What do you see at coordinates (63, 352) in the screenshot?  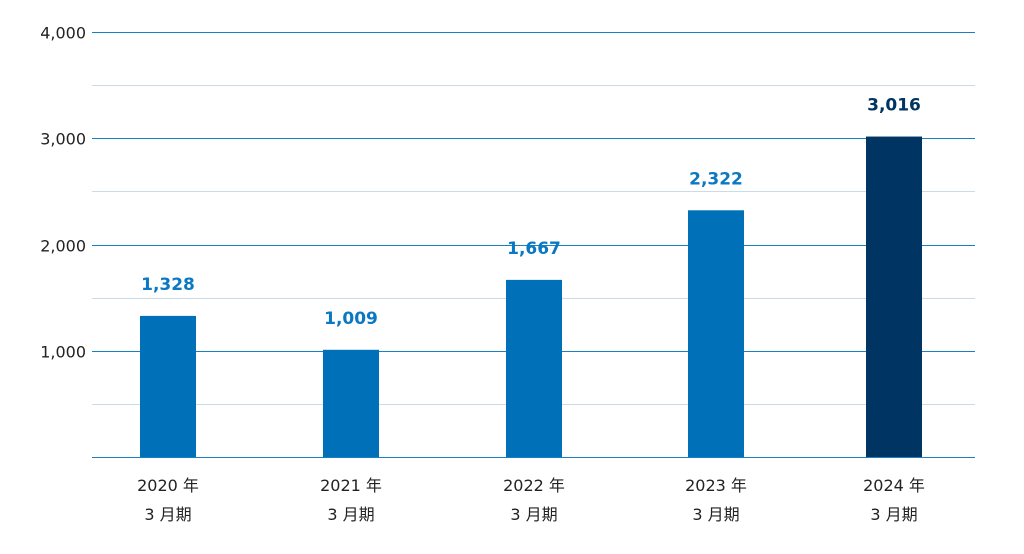 I see `y-tick-label: 1,000` at bounding box center [63, 352].